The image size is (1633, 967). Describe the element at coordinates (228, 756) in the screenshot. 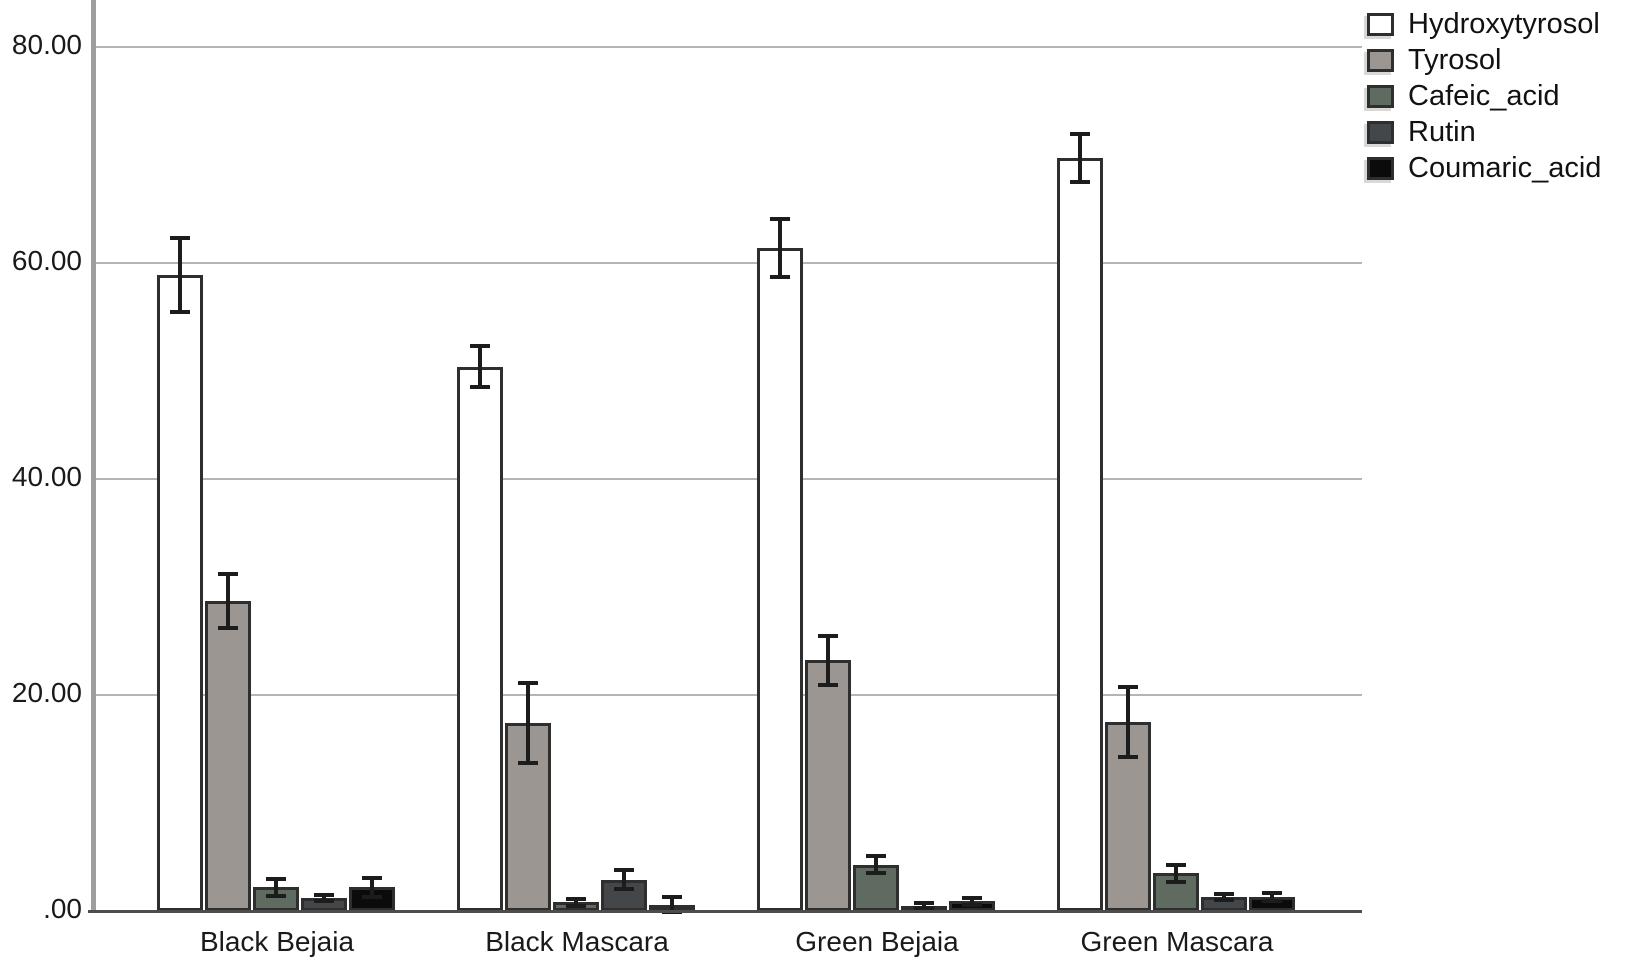

I see `bar-Tyrosol-Black-Bejaia` at that location.